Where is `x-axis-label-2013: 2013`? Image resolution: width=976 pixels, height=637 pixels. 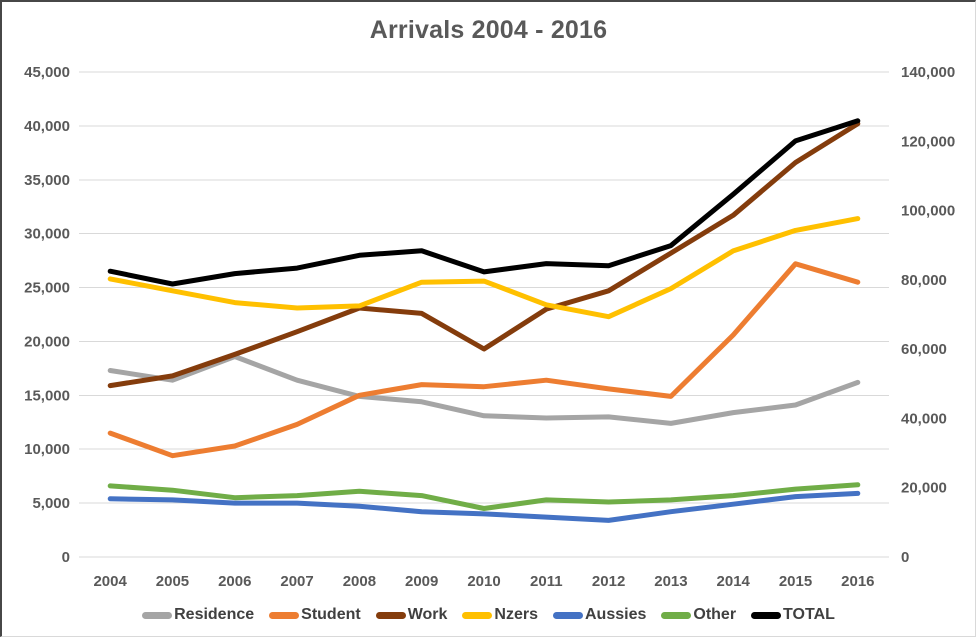
x-axis-label-2013: 2013 is located at coordinates (670, 581).